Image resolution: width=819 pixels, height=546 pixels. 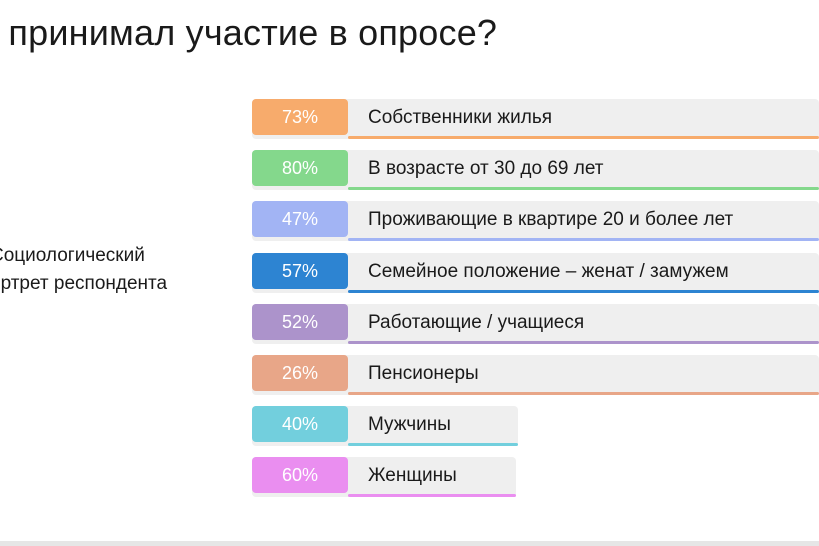 I want to click on percent-badge: 57%, so click(x=300, y=271).